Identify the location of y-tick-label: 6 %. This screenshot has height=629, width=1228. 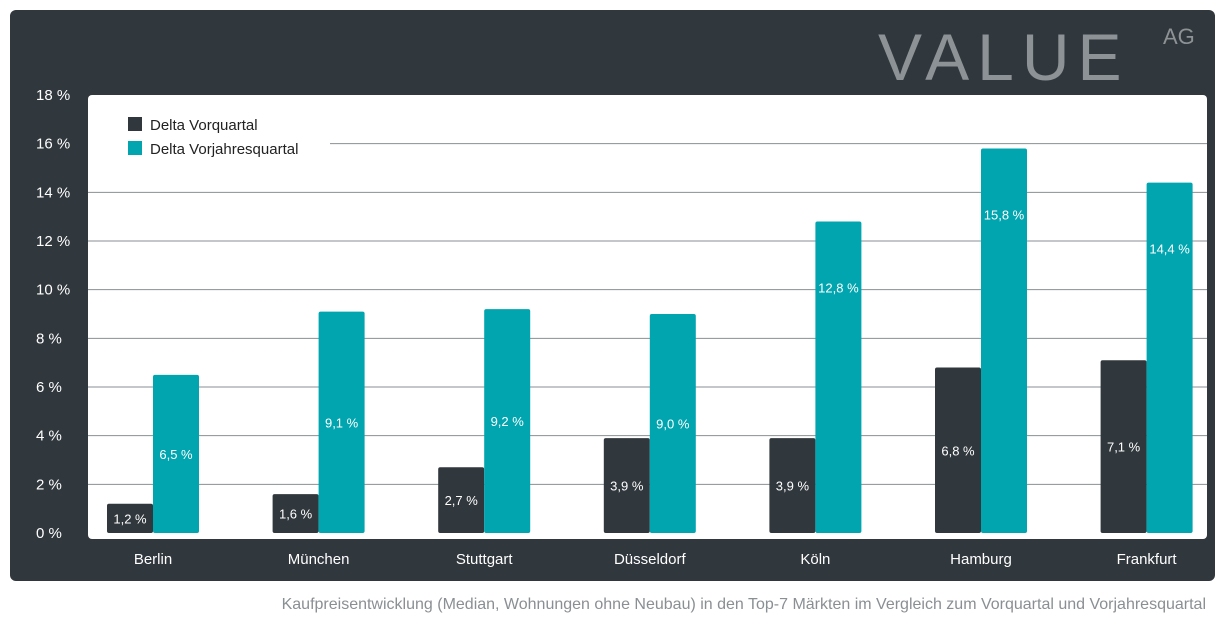
(49, 387).